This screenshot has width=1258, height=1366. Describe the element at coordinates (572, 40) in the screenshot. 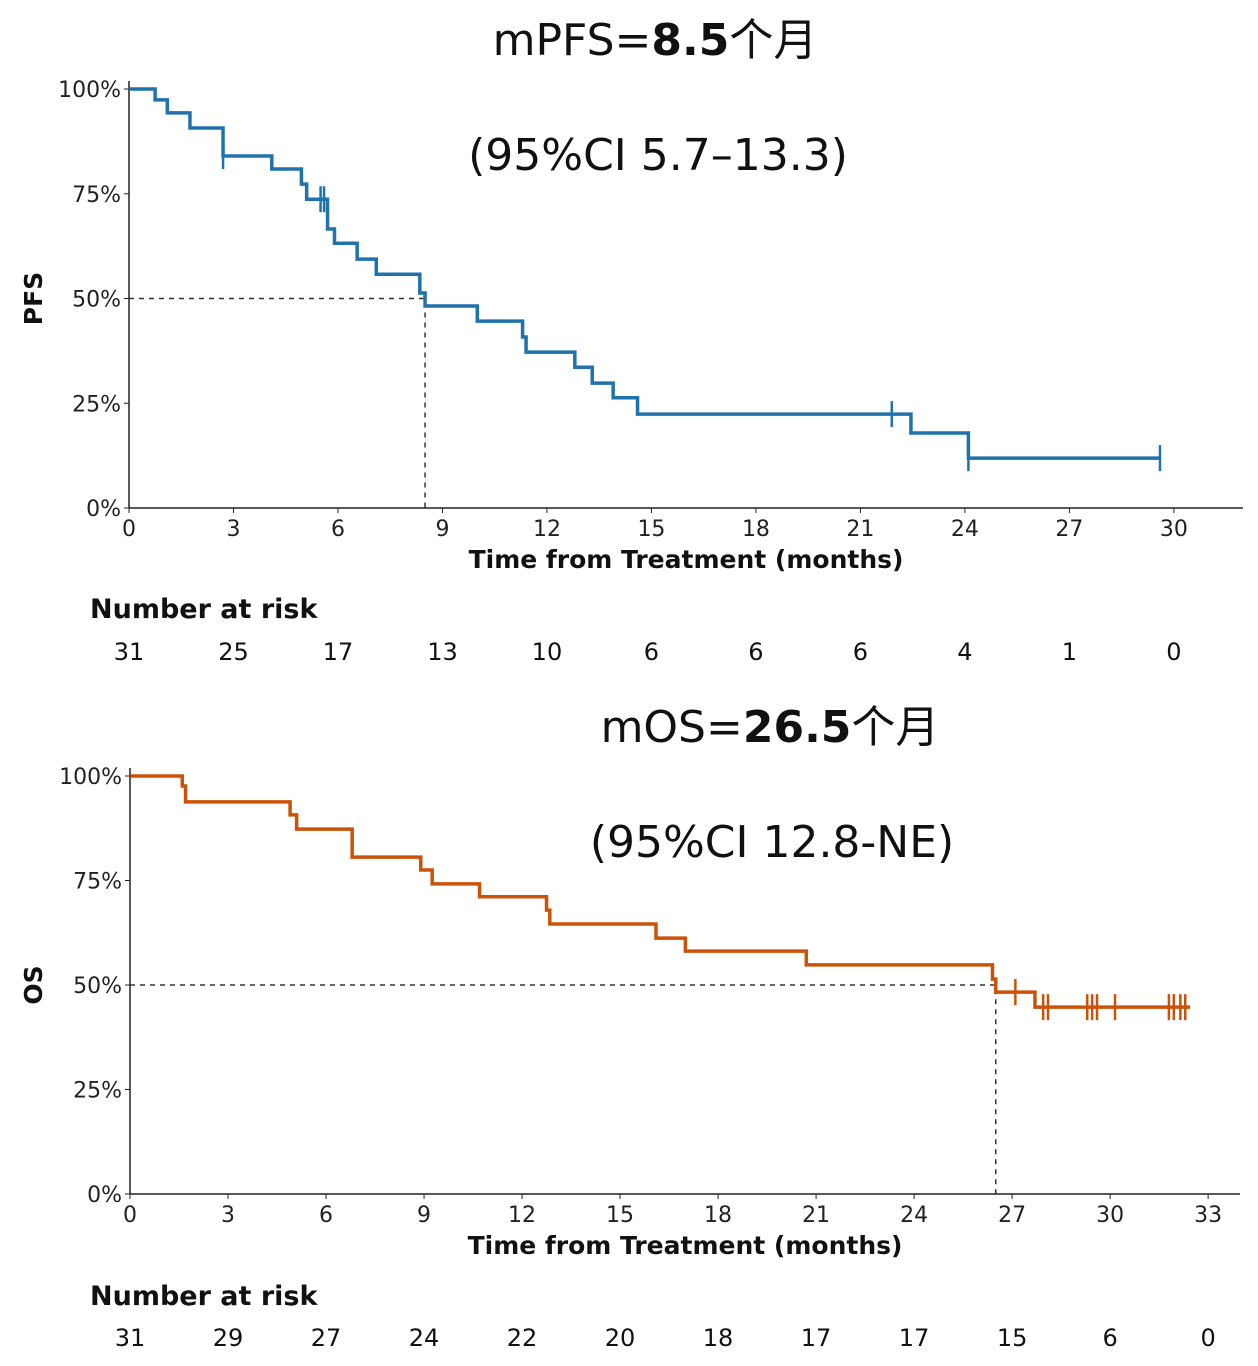

I see `title-prefix: mPFS=` at that location.